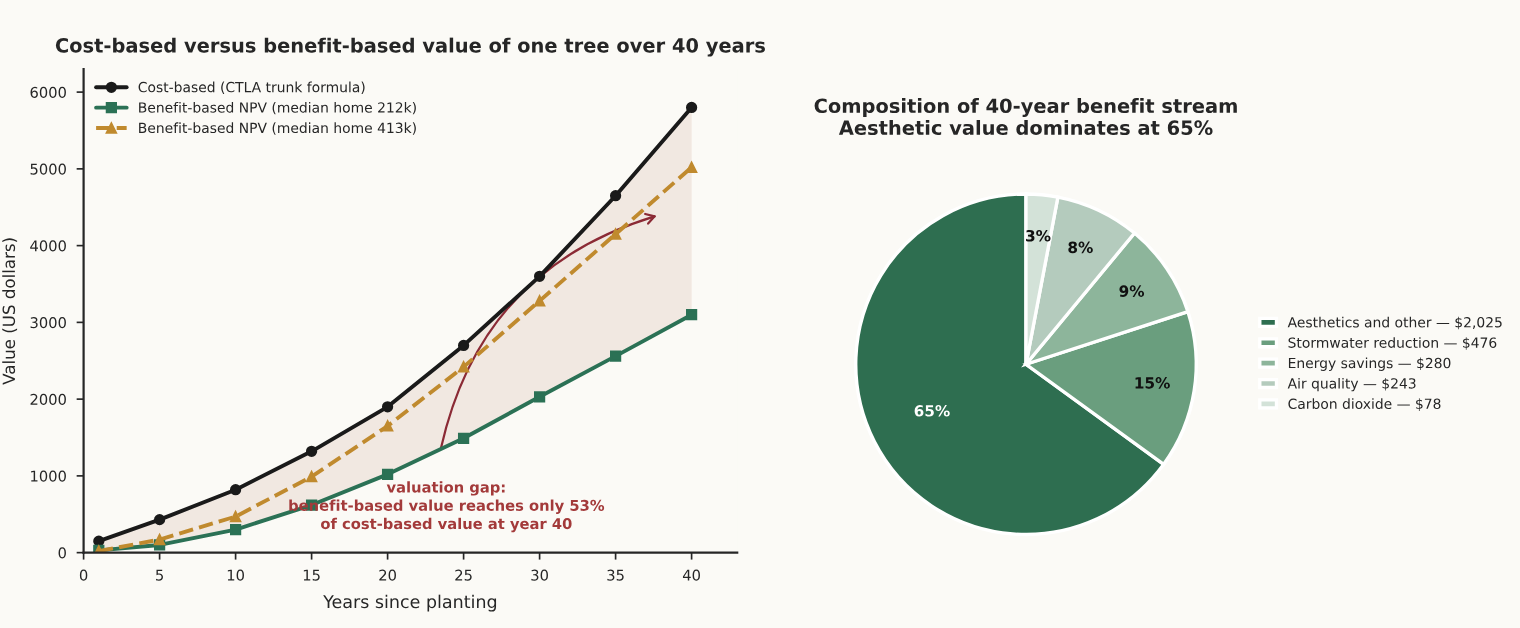 The height and width of the screenshot is (628, 1520). What do you see at coordinates (410, 603) in the screenshot?
I see `x-axis-title: Years since planting` at bounding box center [410, 603].